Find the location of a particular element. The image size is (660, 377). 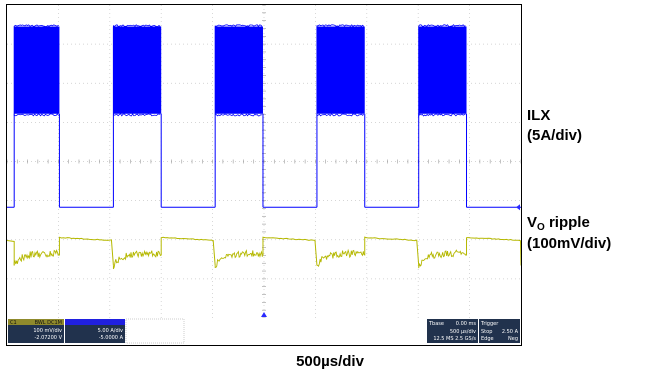

trigger-slope: Neg is located at coordinates (513, 339).